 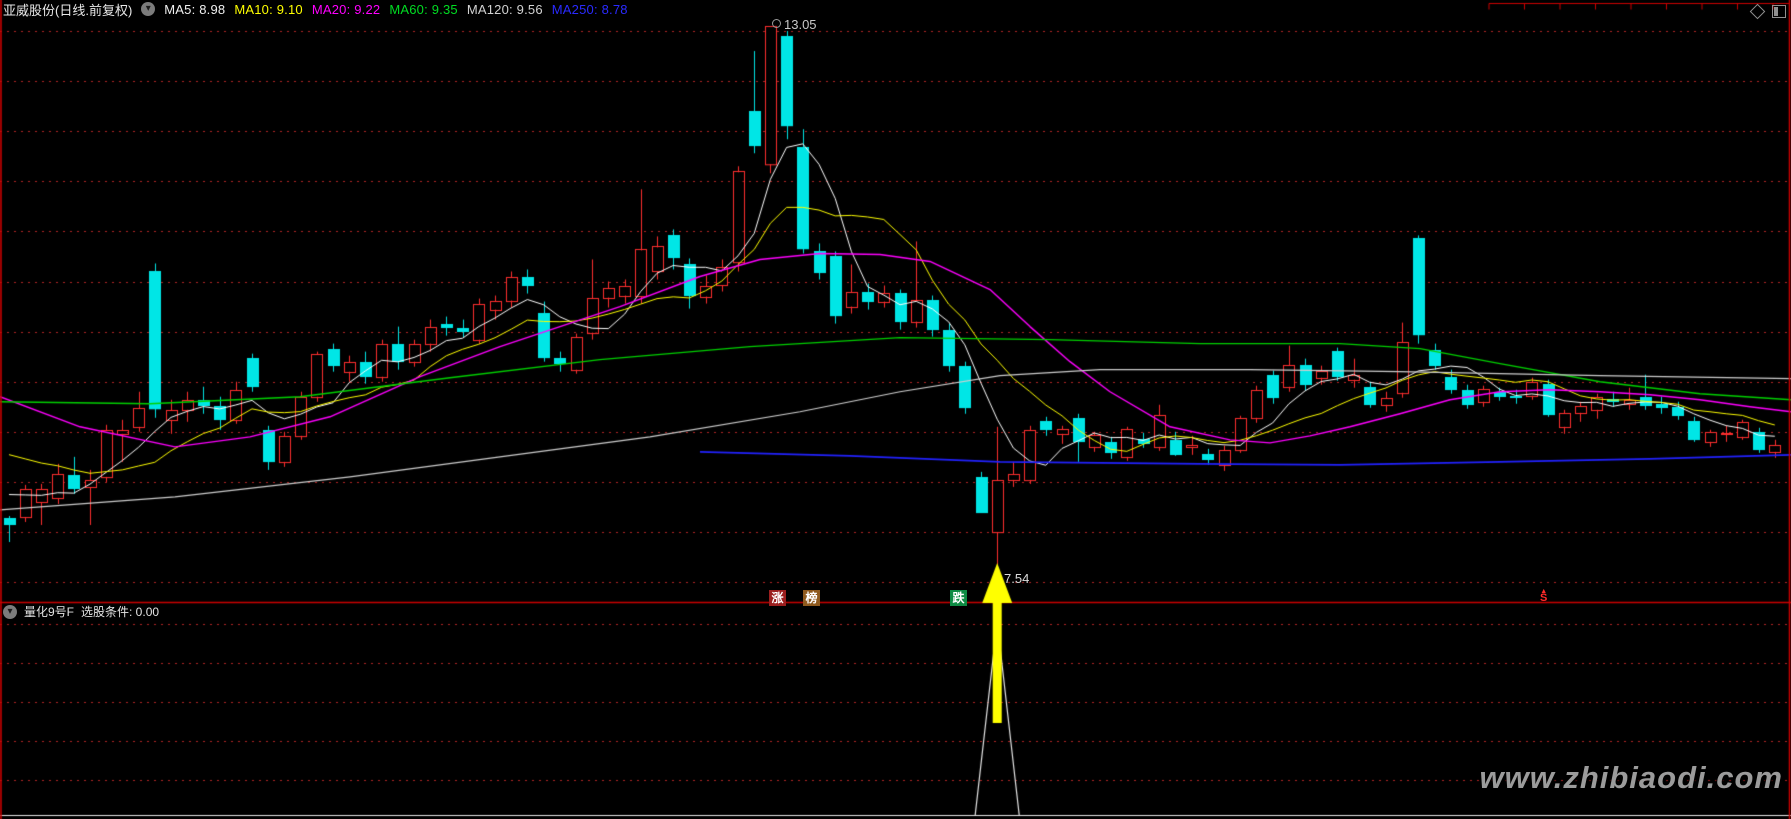 I want to click on badge-rank: 榜, so click(x=811, y=598).